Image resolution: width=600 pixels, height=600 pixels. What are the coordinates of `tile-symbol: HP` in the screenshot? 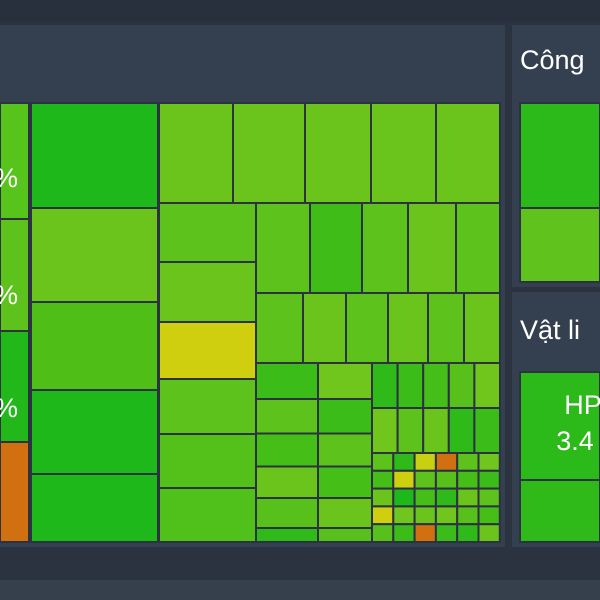 It's located at (582, 405).